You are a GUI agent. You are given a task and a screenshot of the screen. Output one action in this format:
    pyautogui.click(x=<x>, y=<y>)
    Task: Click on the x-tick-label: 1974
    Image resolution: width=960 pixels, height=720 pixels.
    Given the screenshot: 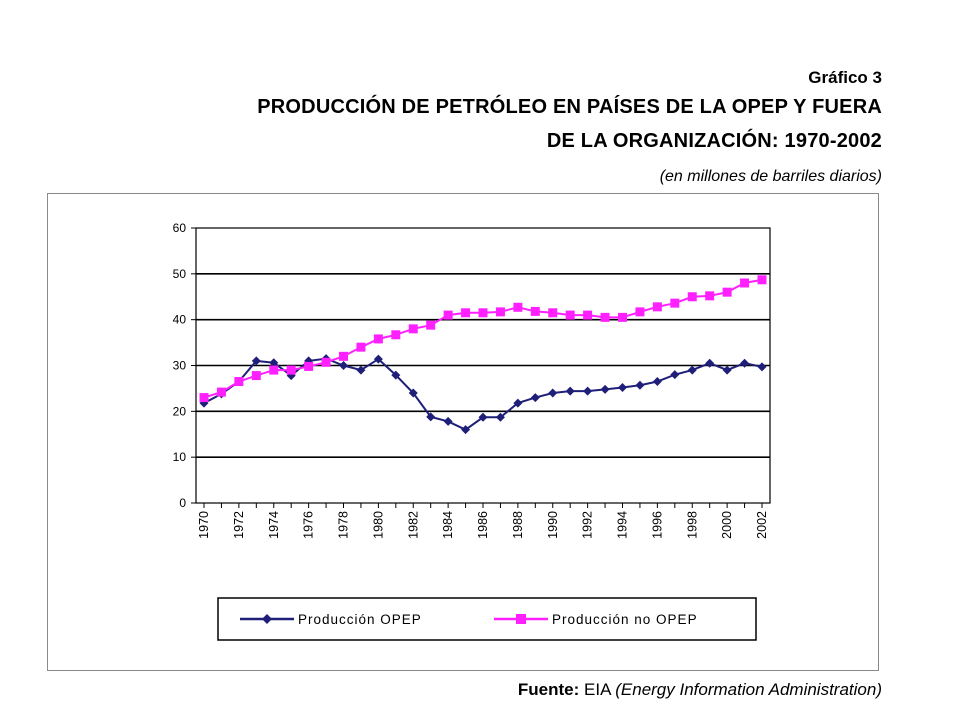 What is the action you would take?
    pyautogui.click(x=274, y=525)
    